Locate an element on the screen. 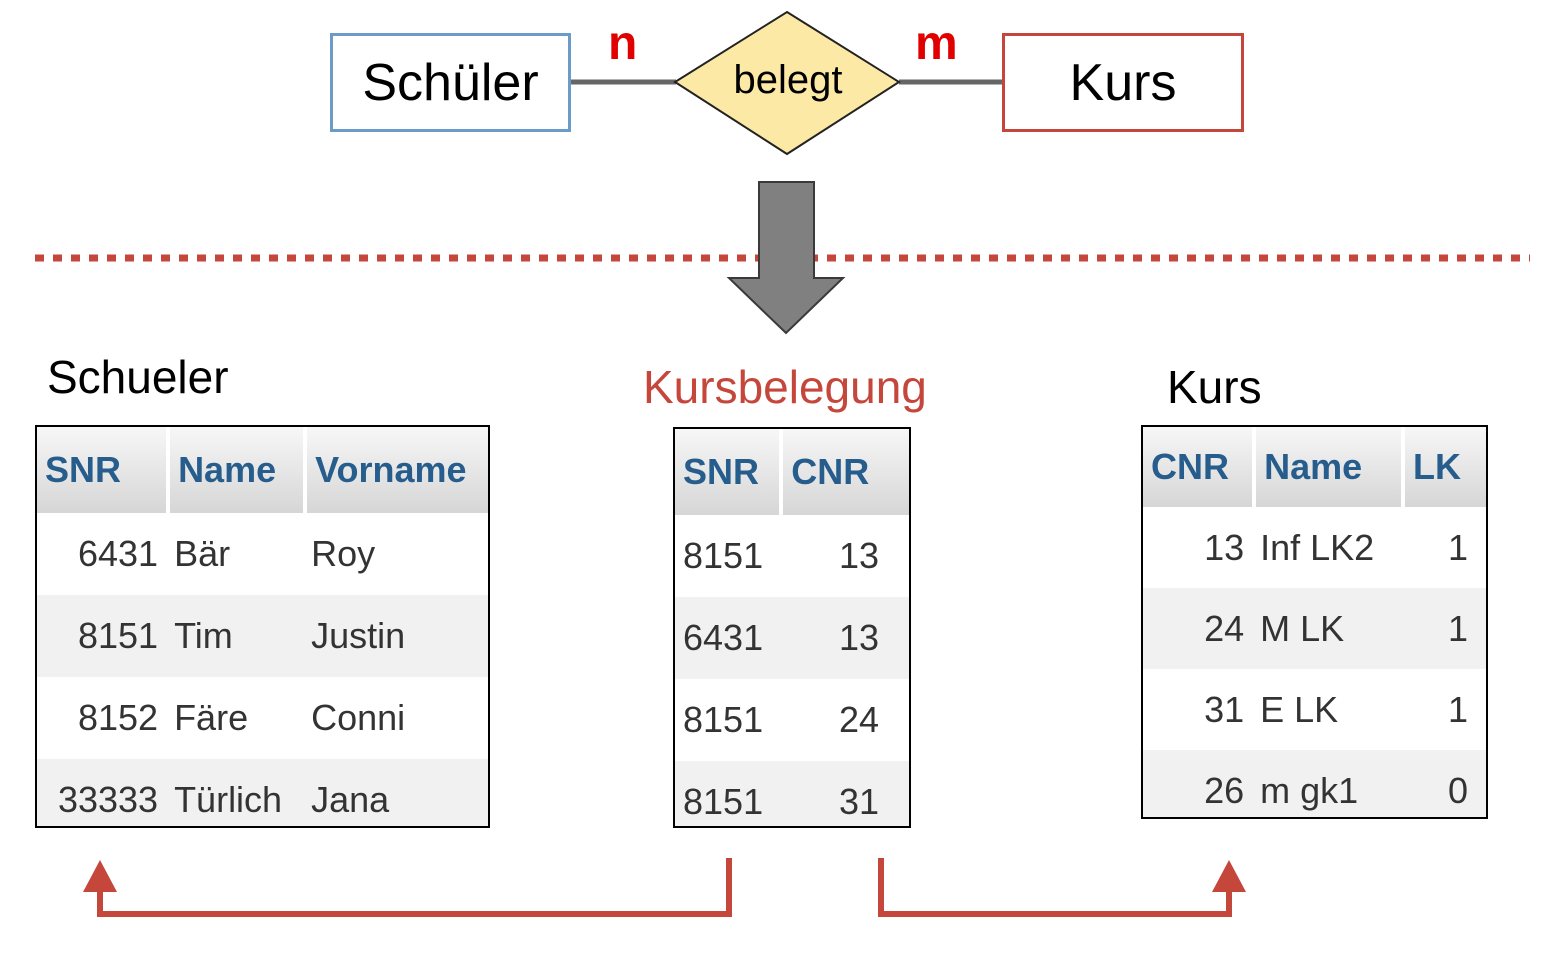 This screenshot has height=957, width=1551. table-cell: Türlich is located at coordinates (235, 792).